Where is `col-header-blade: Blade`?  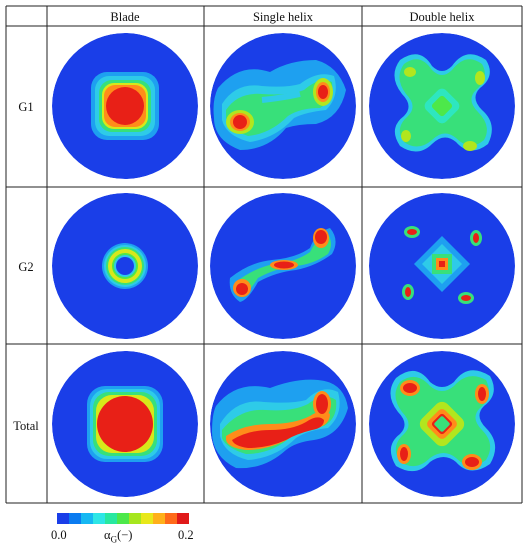
col-header-blade: Blade is located at coordinates (125, 17).